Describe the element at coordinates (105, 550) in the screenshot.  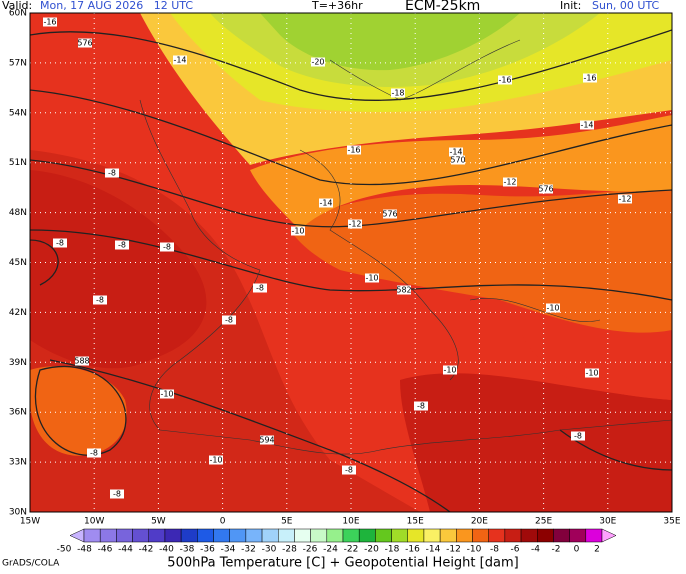
I see `colorbar-label: -46` at that location.